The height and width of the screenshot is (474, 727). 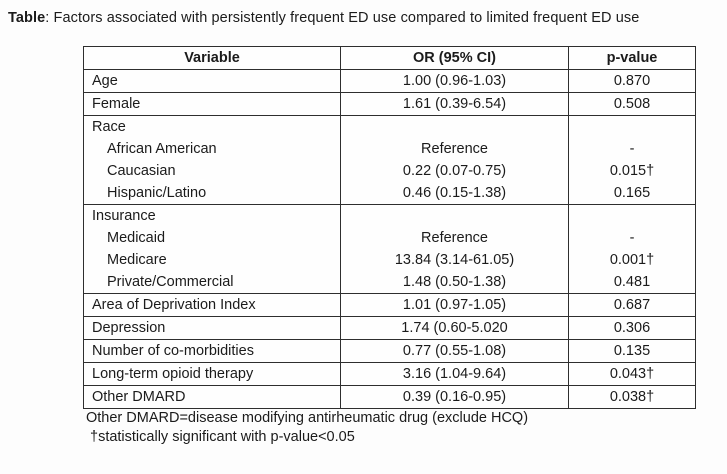 What do you see at coordinates (454, 351) in the screenshot?
I see `cell-or: 0.77 (0.55-1.08)` at bounding box center [454, 351].